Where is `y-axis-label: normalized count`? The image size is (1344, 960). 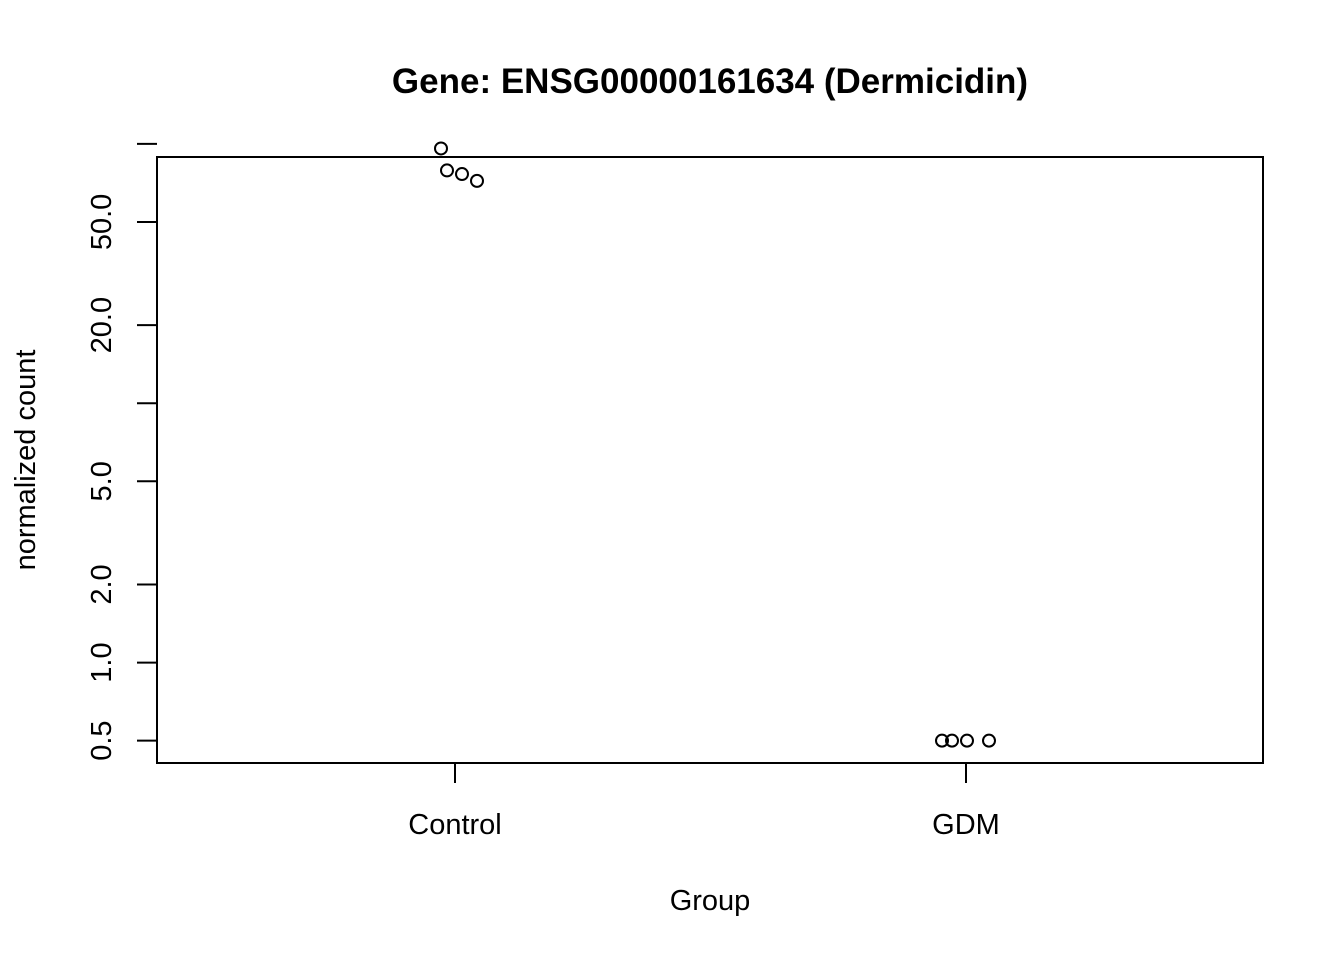
y-axis-label: normalized count is located at coordinates (26, 460).